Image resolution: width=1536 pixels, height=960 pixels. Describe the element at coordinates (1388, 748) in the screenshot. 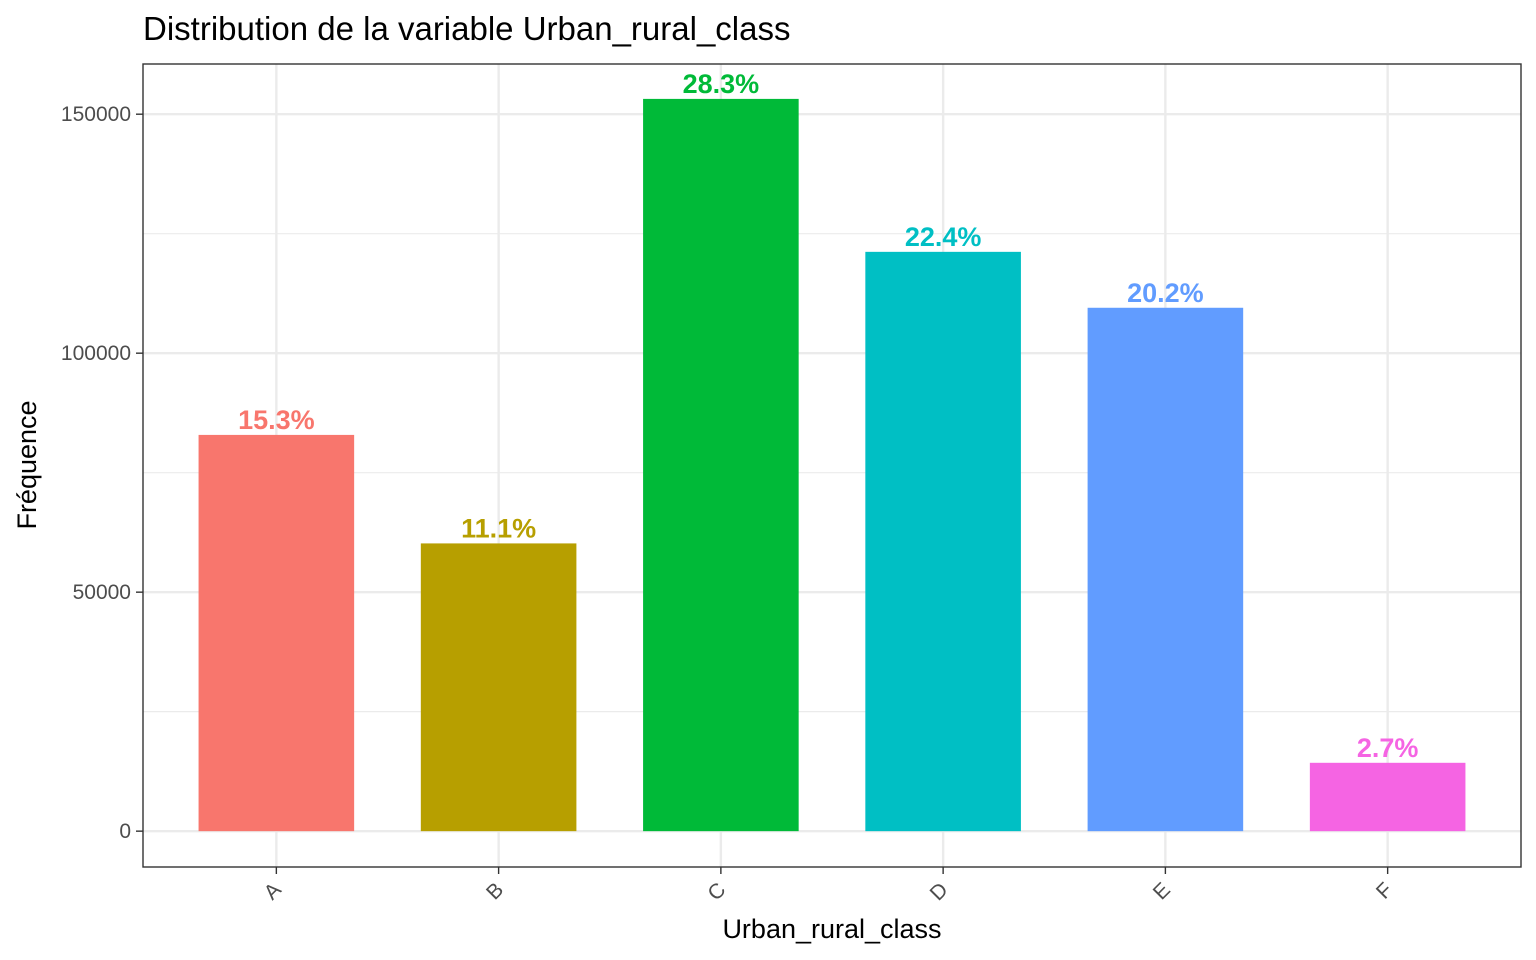

I see `bar-label-f: 2.7%` at that location.